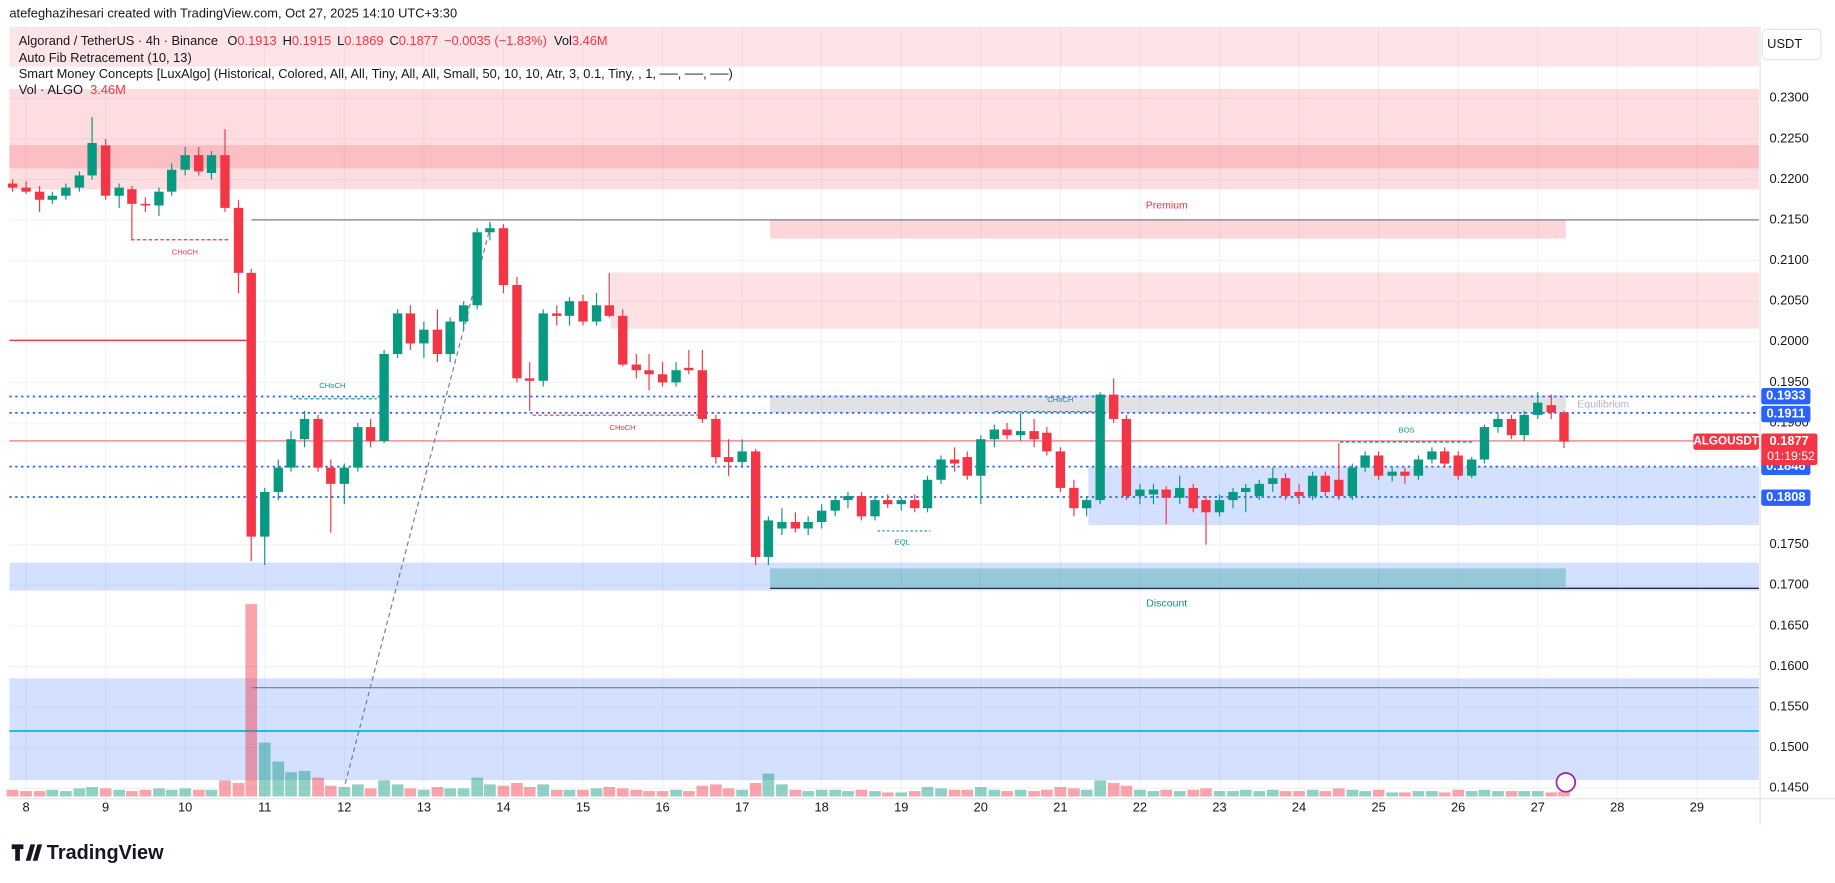  Describe the element at coordinates (287, 40) in the screenshot. I see `ohlc-key: H` at that location.